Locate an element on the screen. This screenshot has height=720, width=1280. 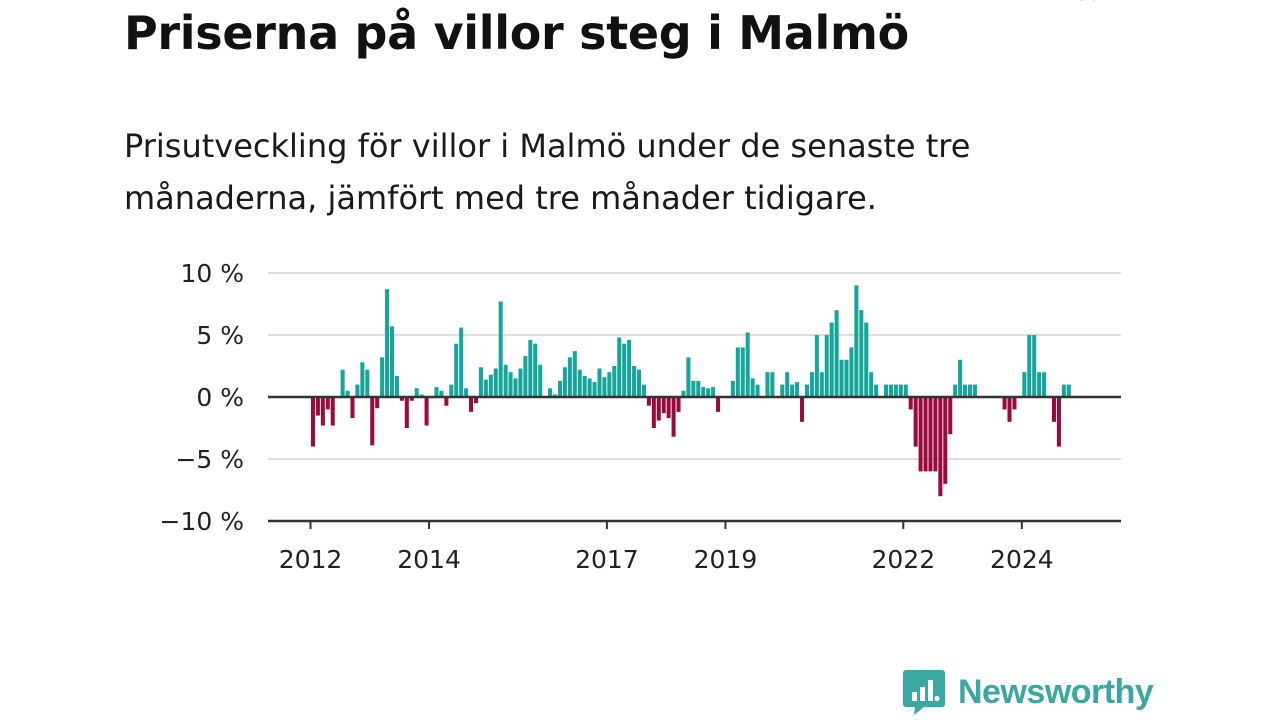
brand-logo: Newsworthy is located at coordinates (1028, 692).